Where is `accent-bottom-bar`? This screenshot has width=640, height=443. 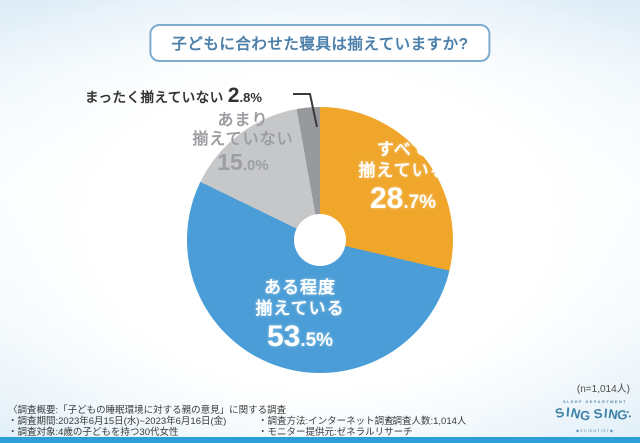
accent-bottom-bar is located at coordinates (320, 440).